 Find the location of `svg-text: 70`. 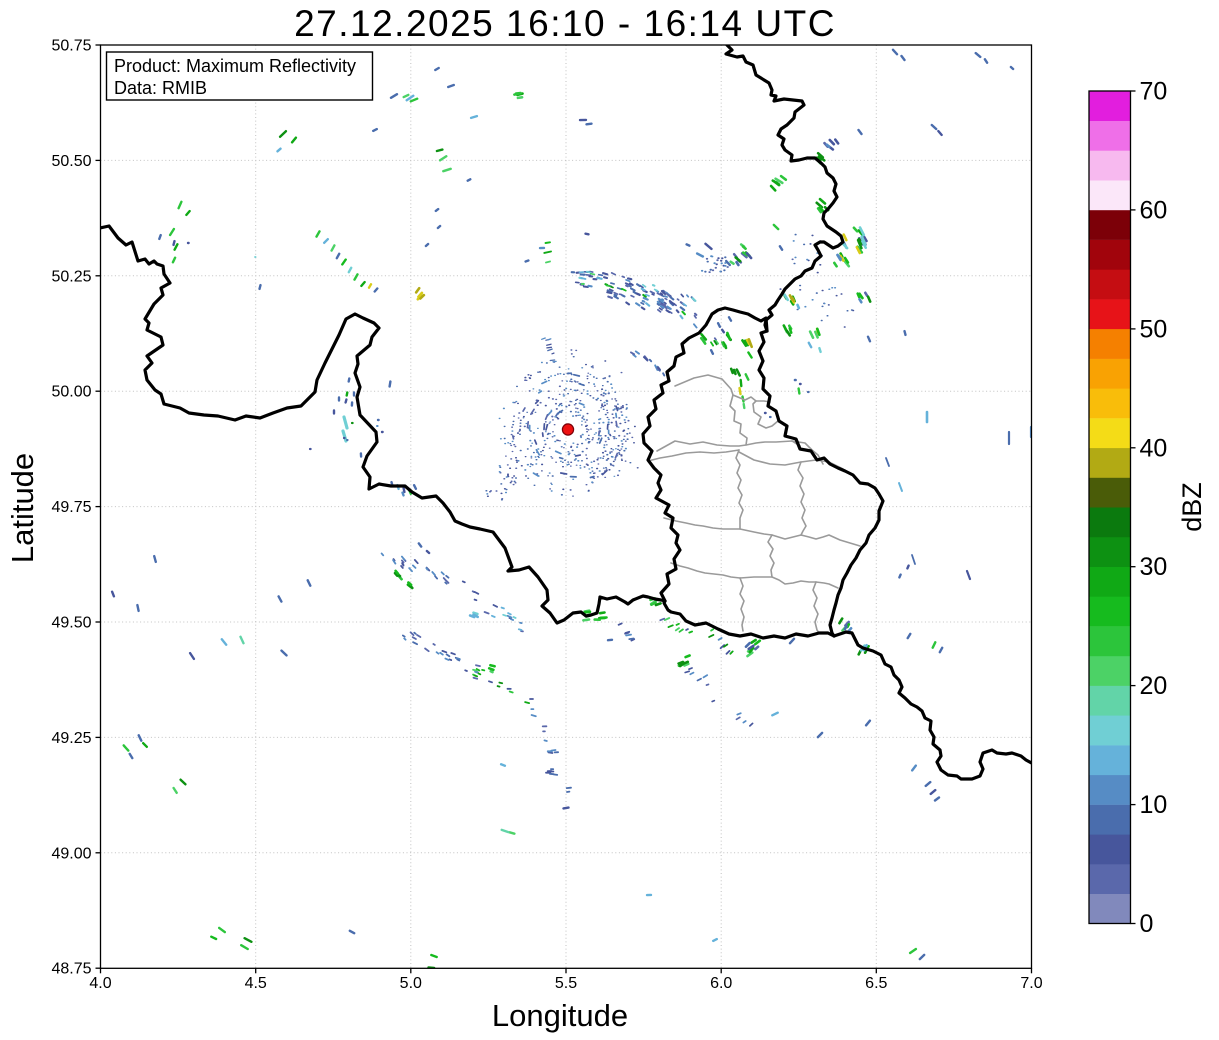

svg-text: 70 is located at coordinates (1154, 92).